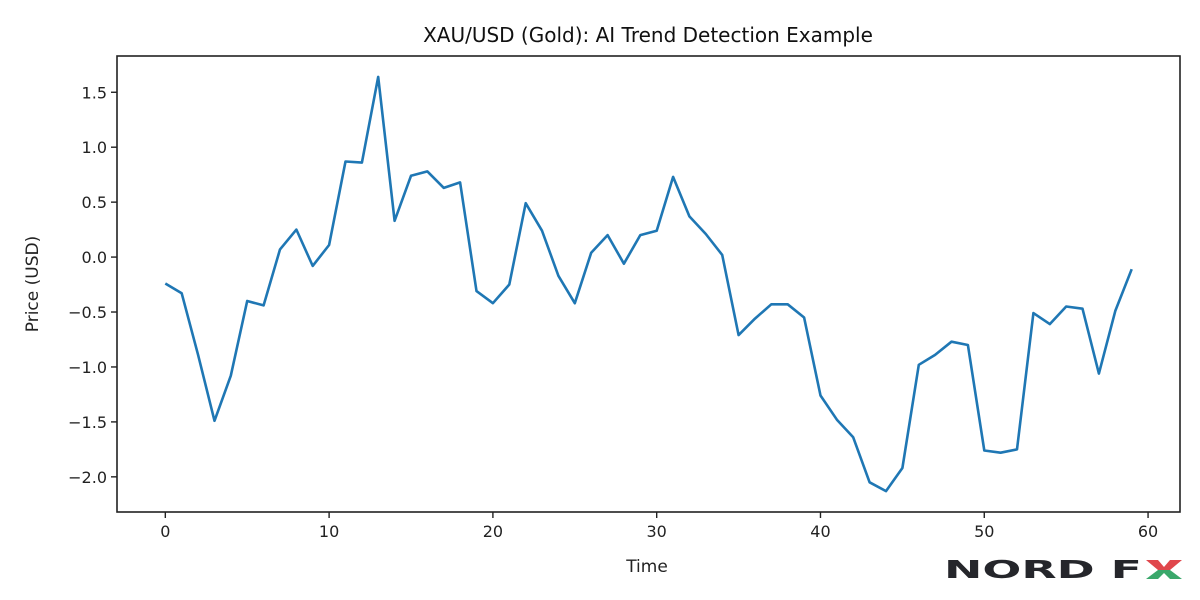  Describe the element at coordinates (1043, 569) in the screenshot. I see `logo-text: NORD F` at that location.